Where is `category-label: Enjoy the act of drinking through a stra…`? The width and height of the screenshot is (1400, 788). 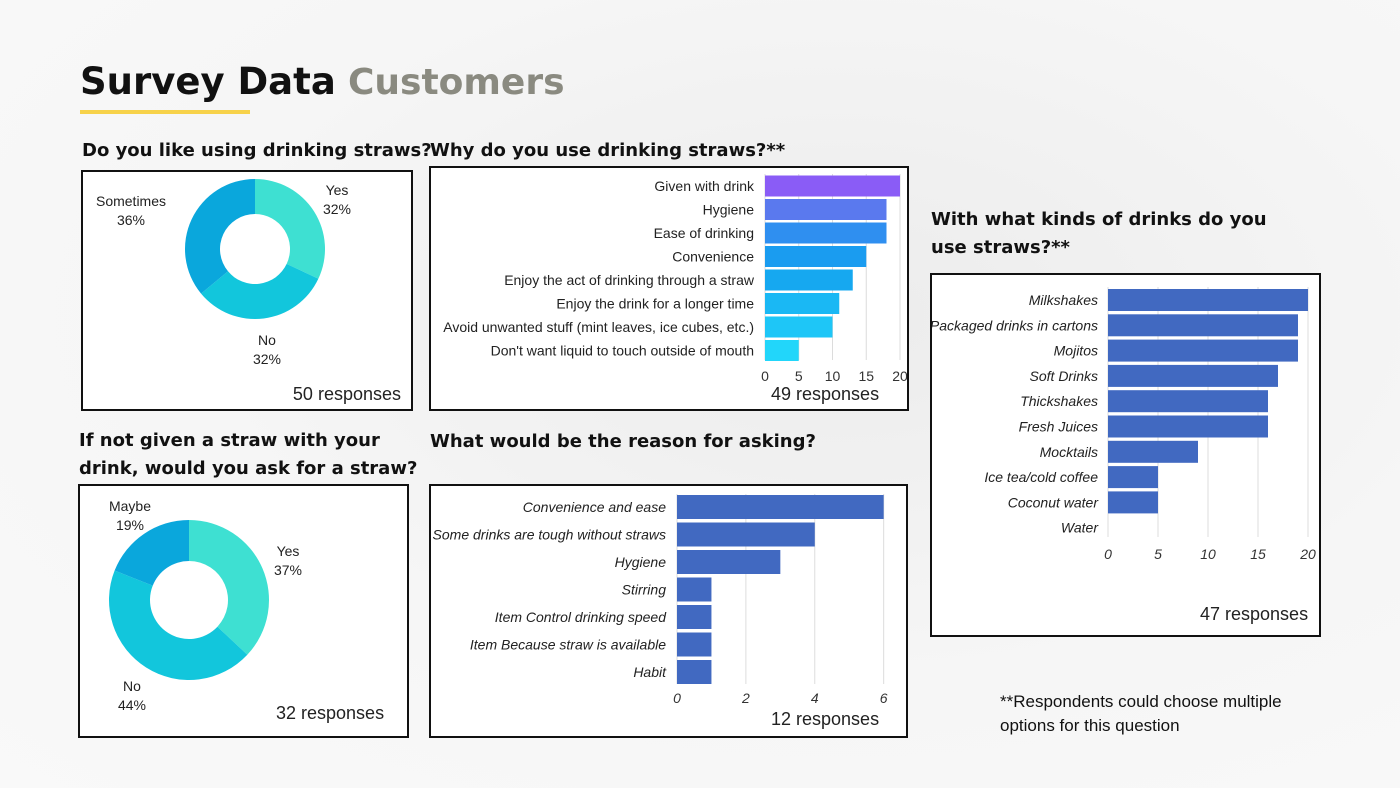 category-label: Enjoy the act of drinking through a stra… is located at coordinates (629, 280).